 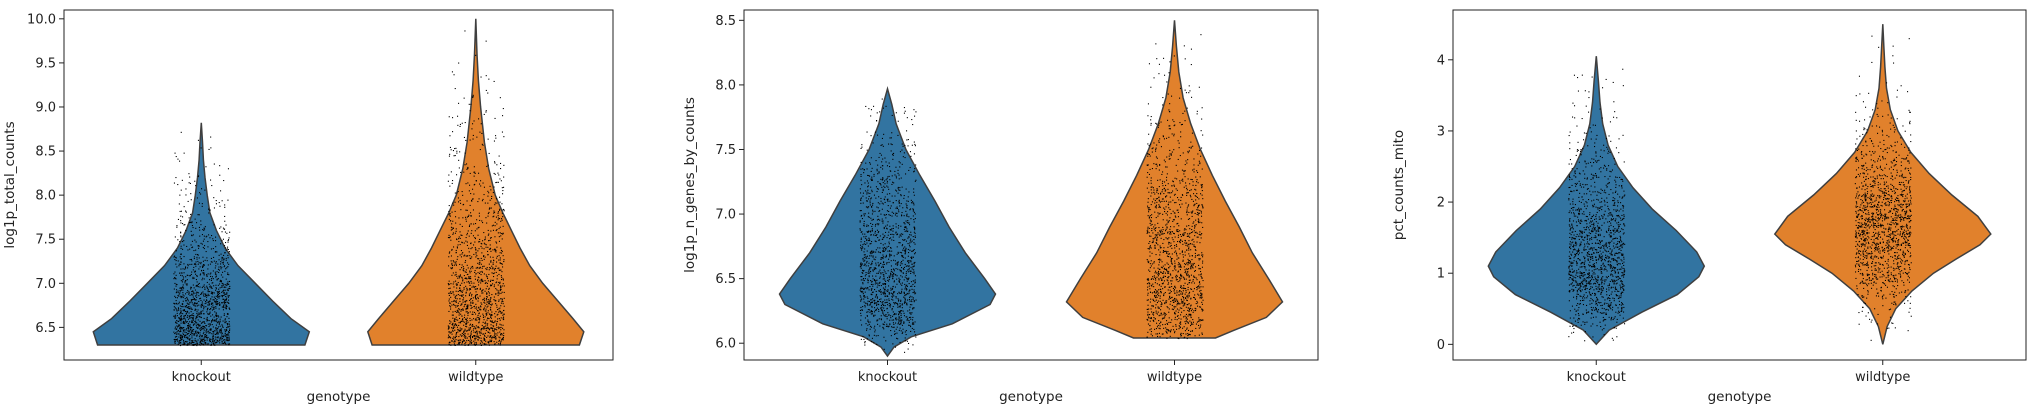 I want to click on y-tick-label: 6.5, so click(x=45, y=328).